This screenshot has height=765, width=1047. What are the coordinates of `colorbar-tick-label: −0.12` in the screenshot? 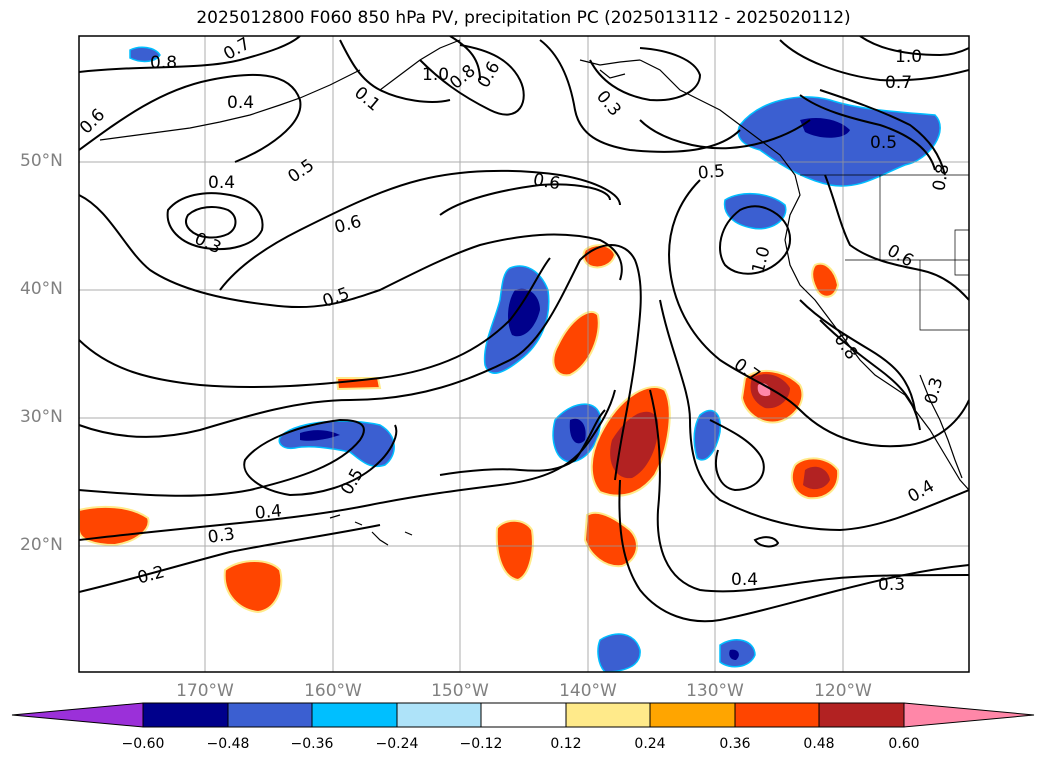 It's located at (481, 744).